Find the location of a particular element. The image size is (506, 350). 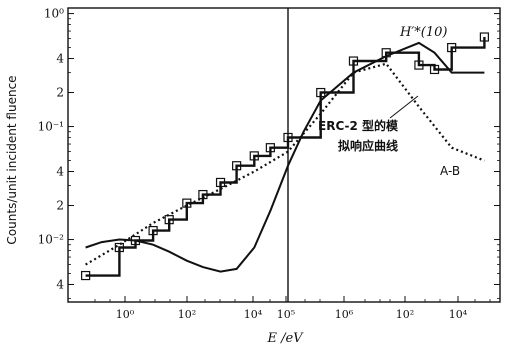

y-tick-label: 10⁻¹ is located at coordinates (51, 127).